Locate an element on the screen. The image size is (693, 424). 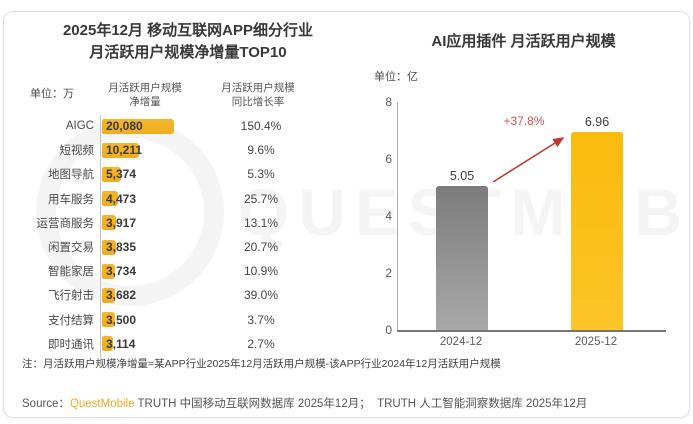
bar-group-2025: 6.96 is located at coordinates (597, 222).